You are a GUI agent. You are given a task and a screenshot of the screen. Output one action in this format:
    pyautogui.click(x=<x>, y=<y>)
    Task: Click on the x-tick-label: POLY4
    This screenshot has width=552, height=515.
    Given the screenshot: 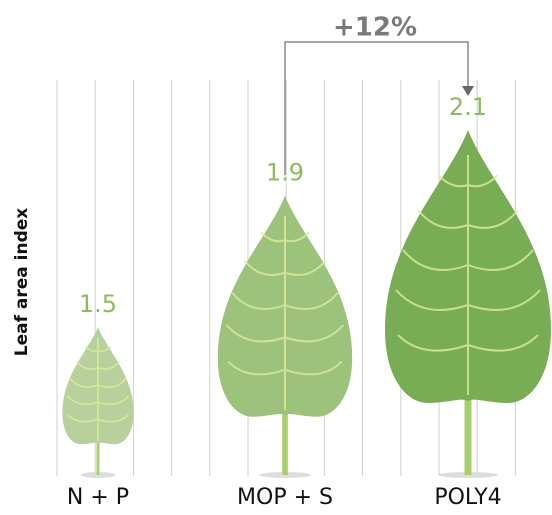 What is the action you would take?
    pyautogui.click(x=467, y=497)
    